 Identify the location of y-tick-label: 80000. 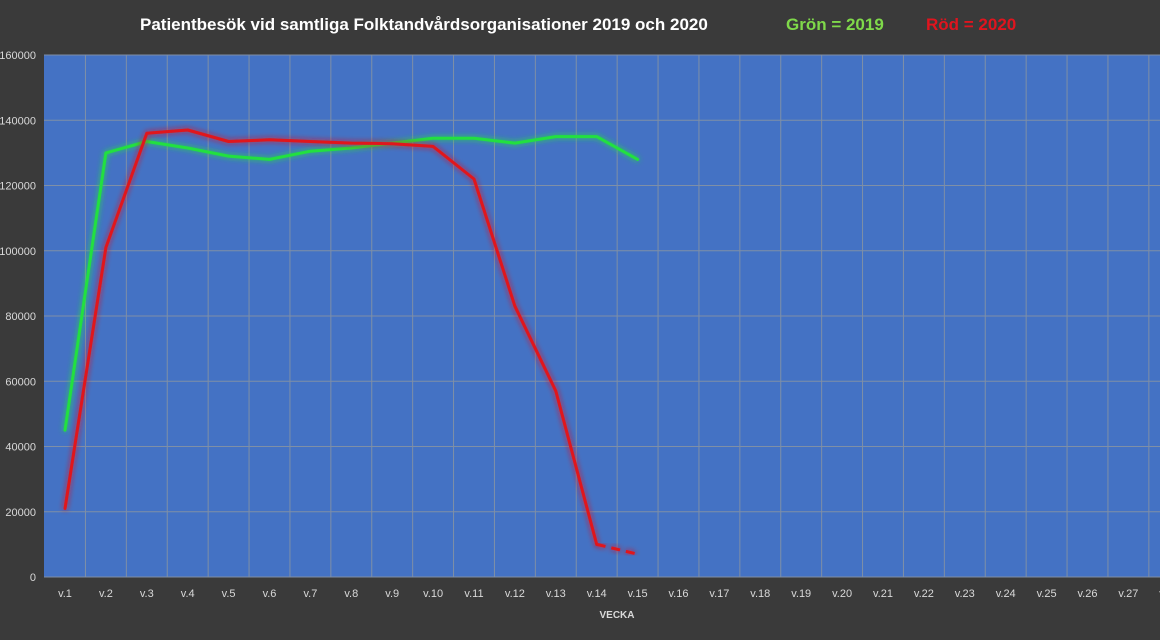
(20, 317).